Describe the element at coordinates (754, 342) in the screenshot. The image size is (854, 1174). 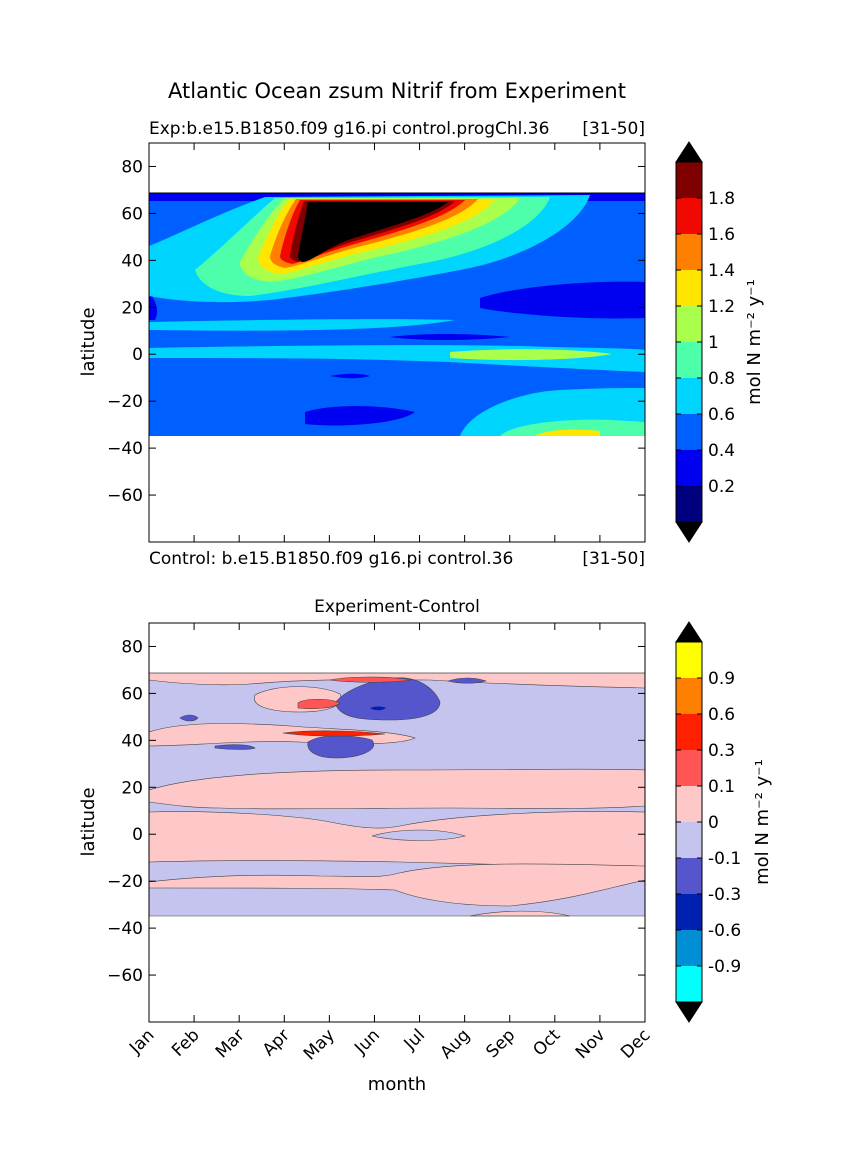
I see `panel1-colorbar-label: mol N m⁻² y⁻¹` at that location.